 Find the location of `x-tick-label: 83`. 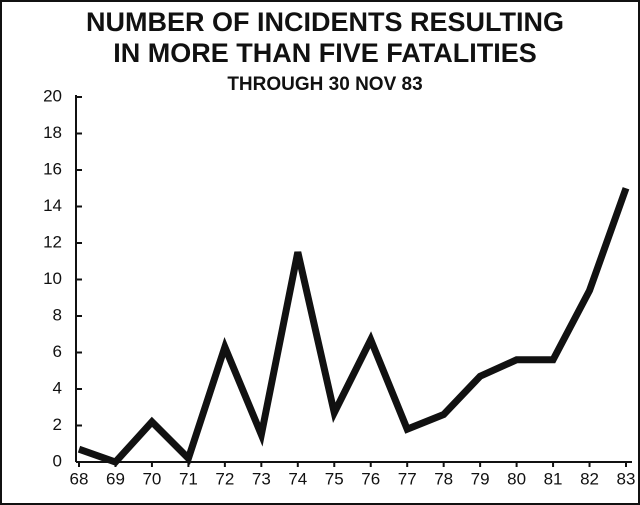

x-tick-label: 83 is located at coordinates (626, 478).